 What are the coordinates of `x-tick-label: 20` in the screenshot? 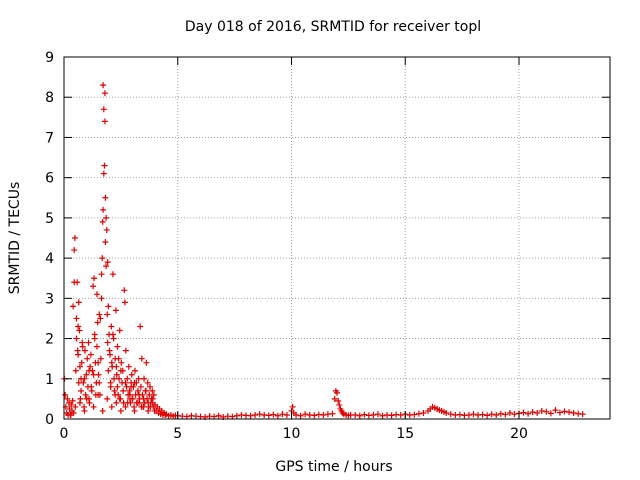 It's located at (519, 434).